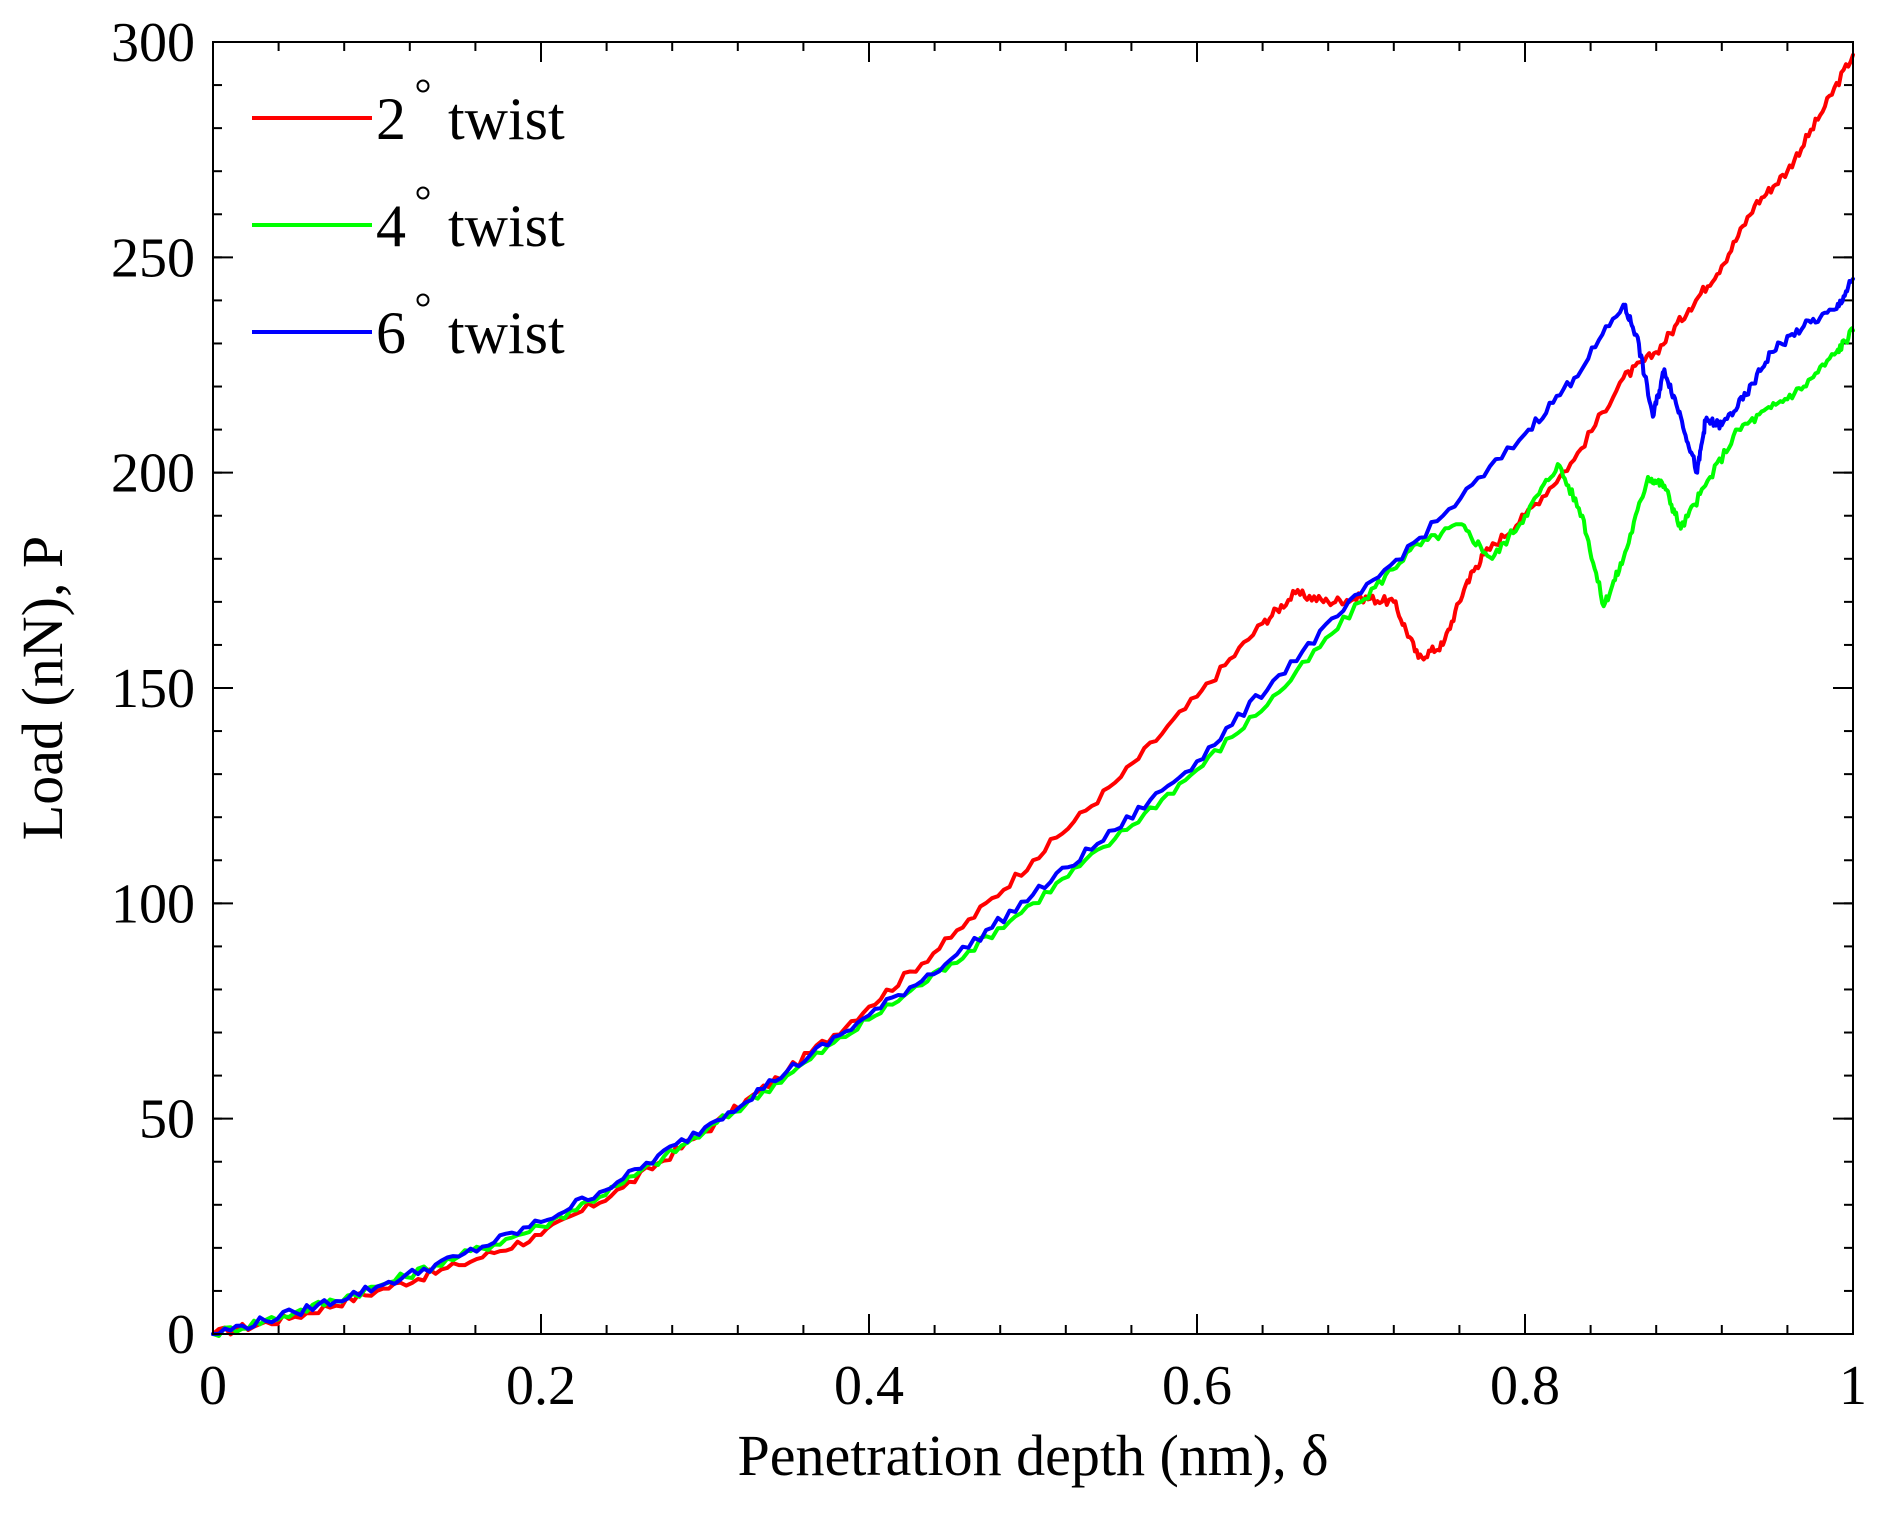 This screenshot has width=1879, height=1516. I want to click on y-tick-label: 300, so click(153, 43).